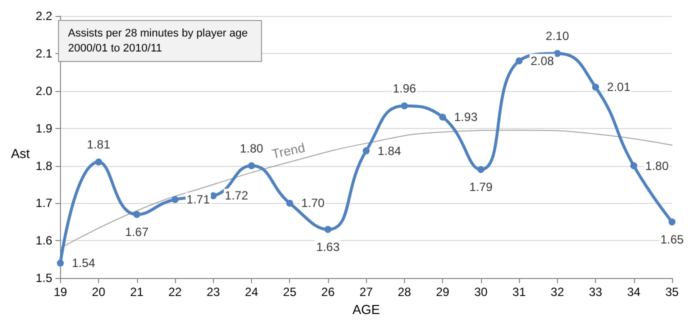  What do you see at coordinates (175, 292) in the screenshot?
I see `x-tick-label: 22` at bounding box center [175, 292].